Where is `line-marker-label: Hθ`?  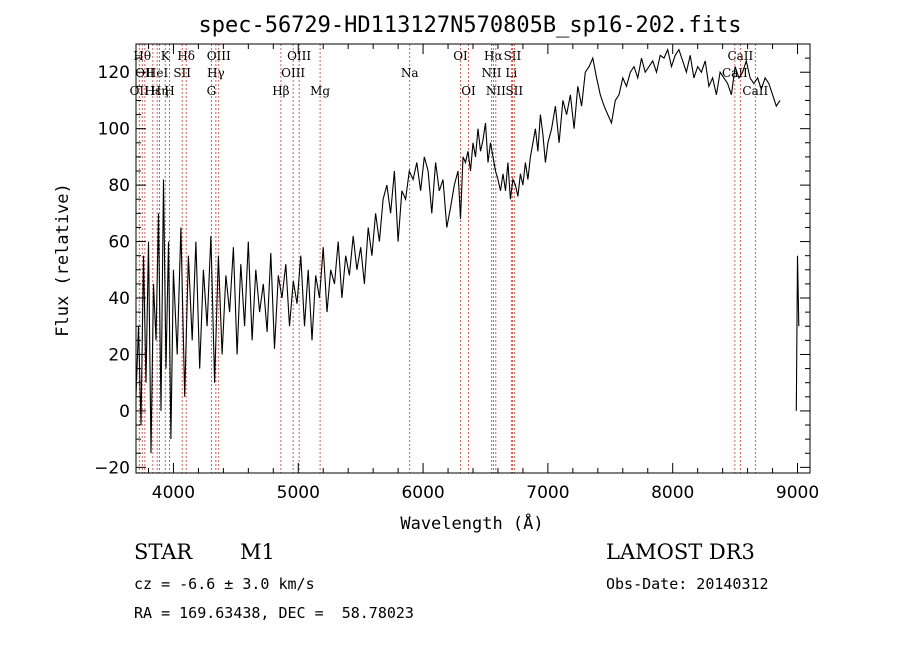 line-marker-label: Hθ is located at coordinates (142, 56).